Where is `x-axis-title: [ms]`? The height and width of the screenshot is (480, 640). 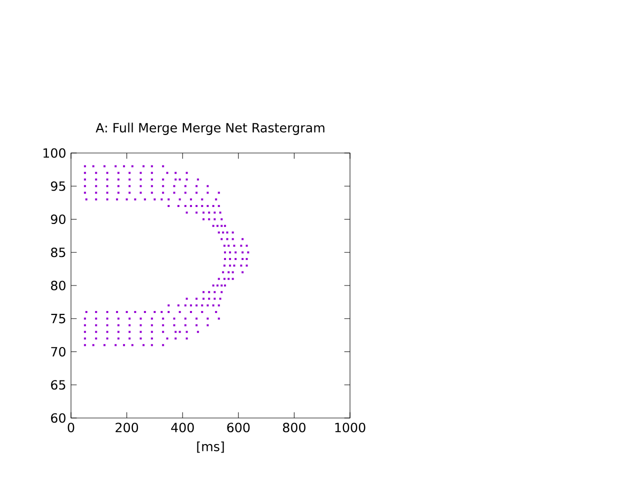 x-axis-title: [ms] is located at coordinates (210, 447).